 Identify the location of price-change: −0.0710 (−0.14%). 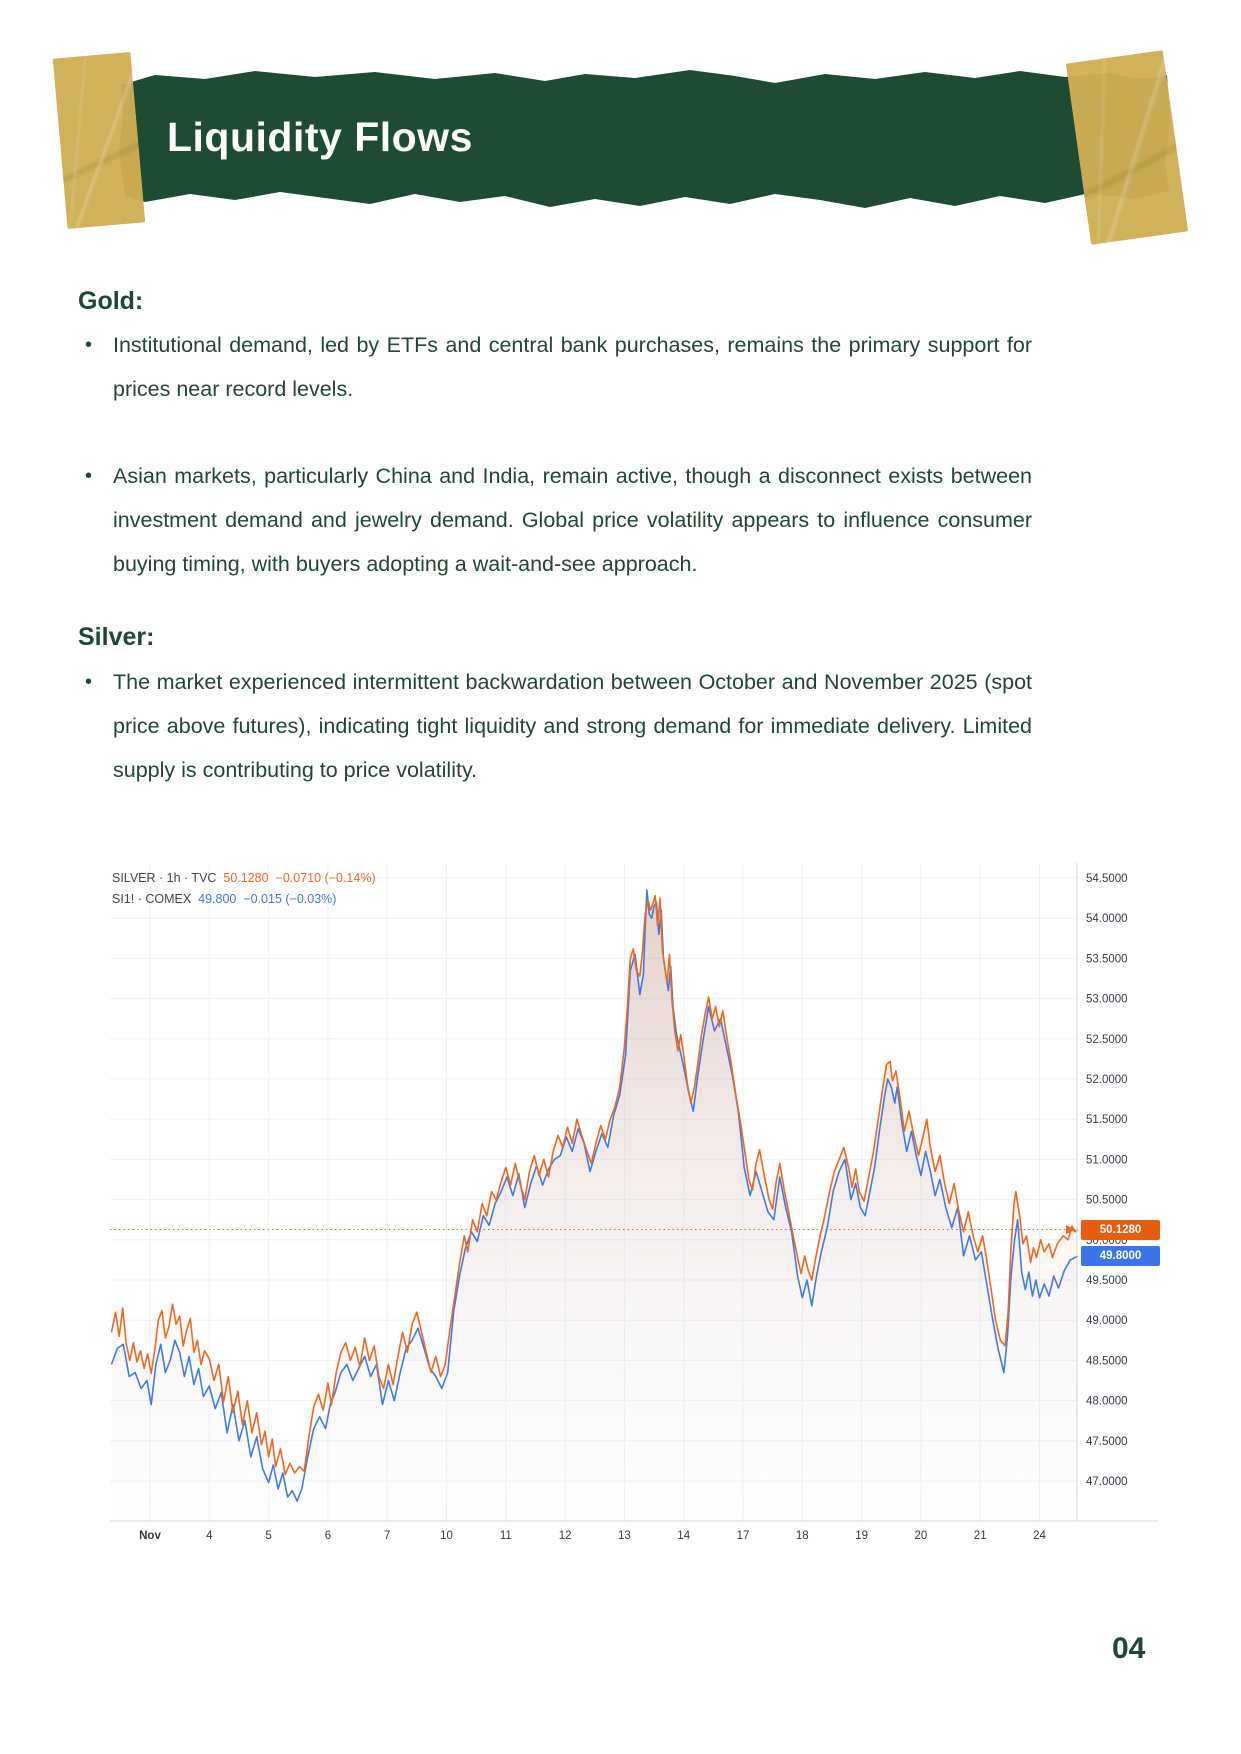
(325, 878).